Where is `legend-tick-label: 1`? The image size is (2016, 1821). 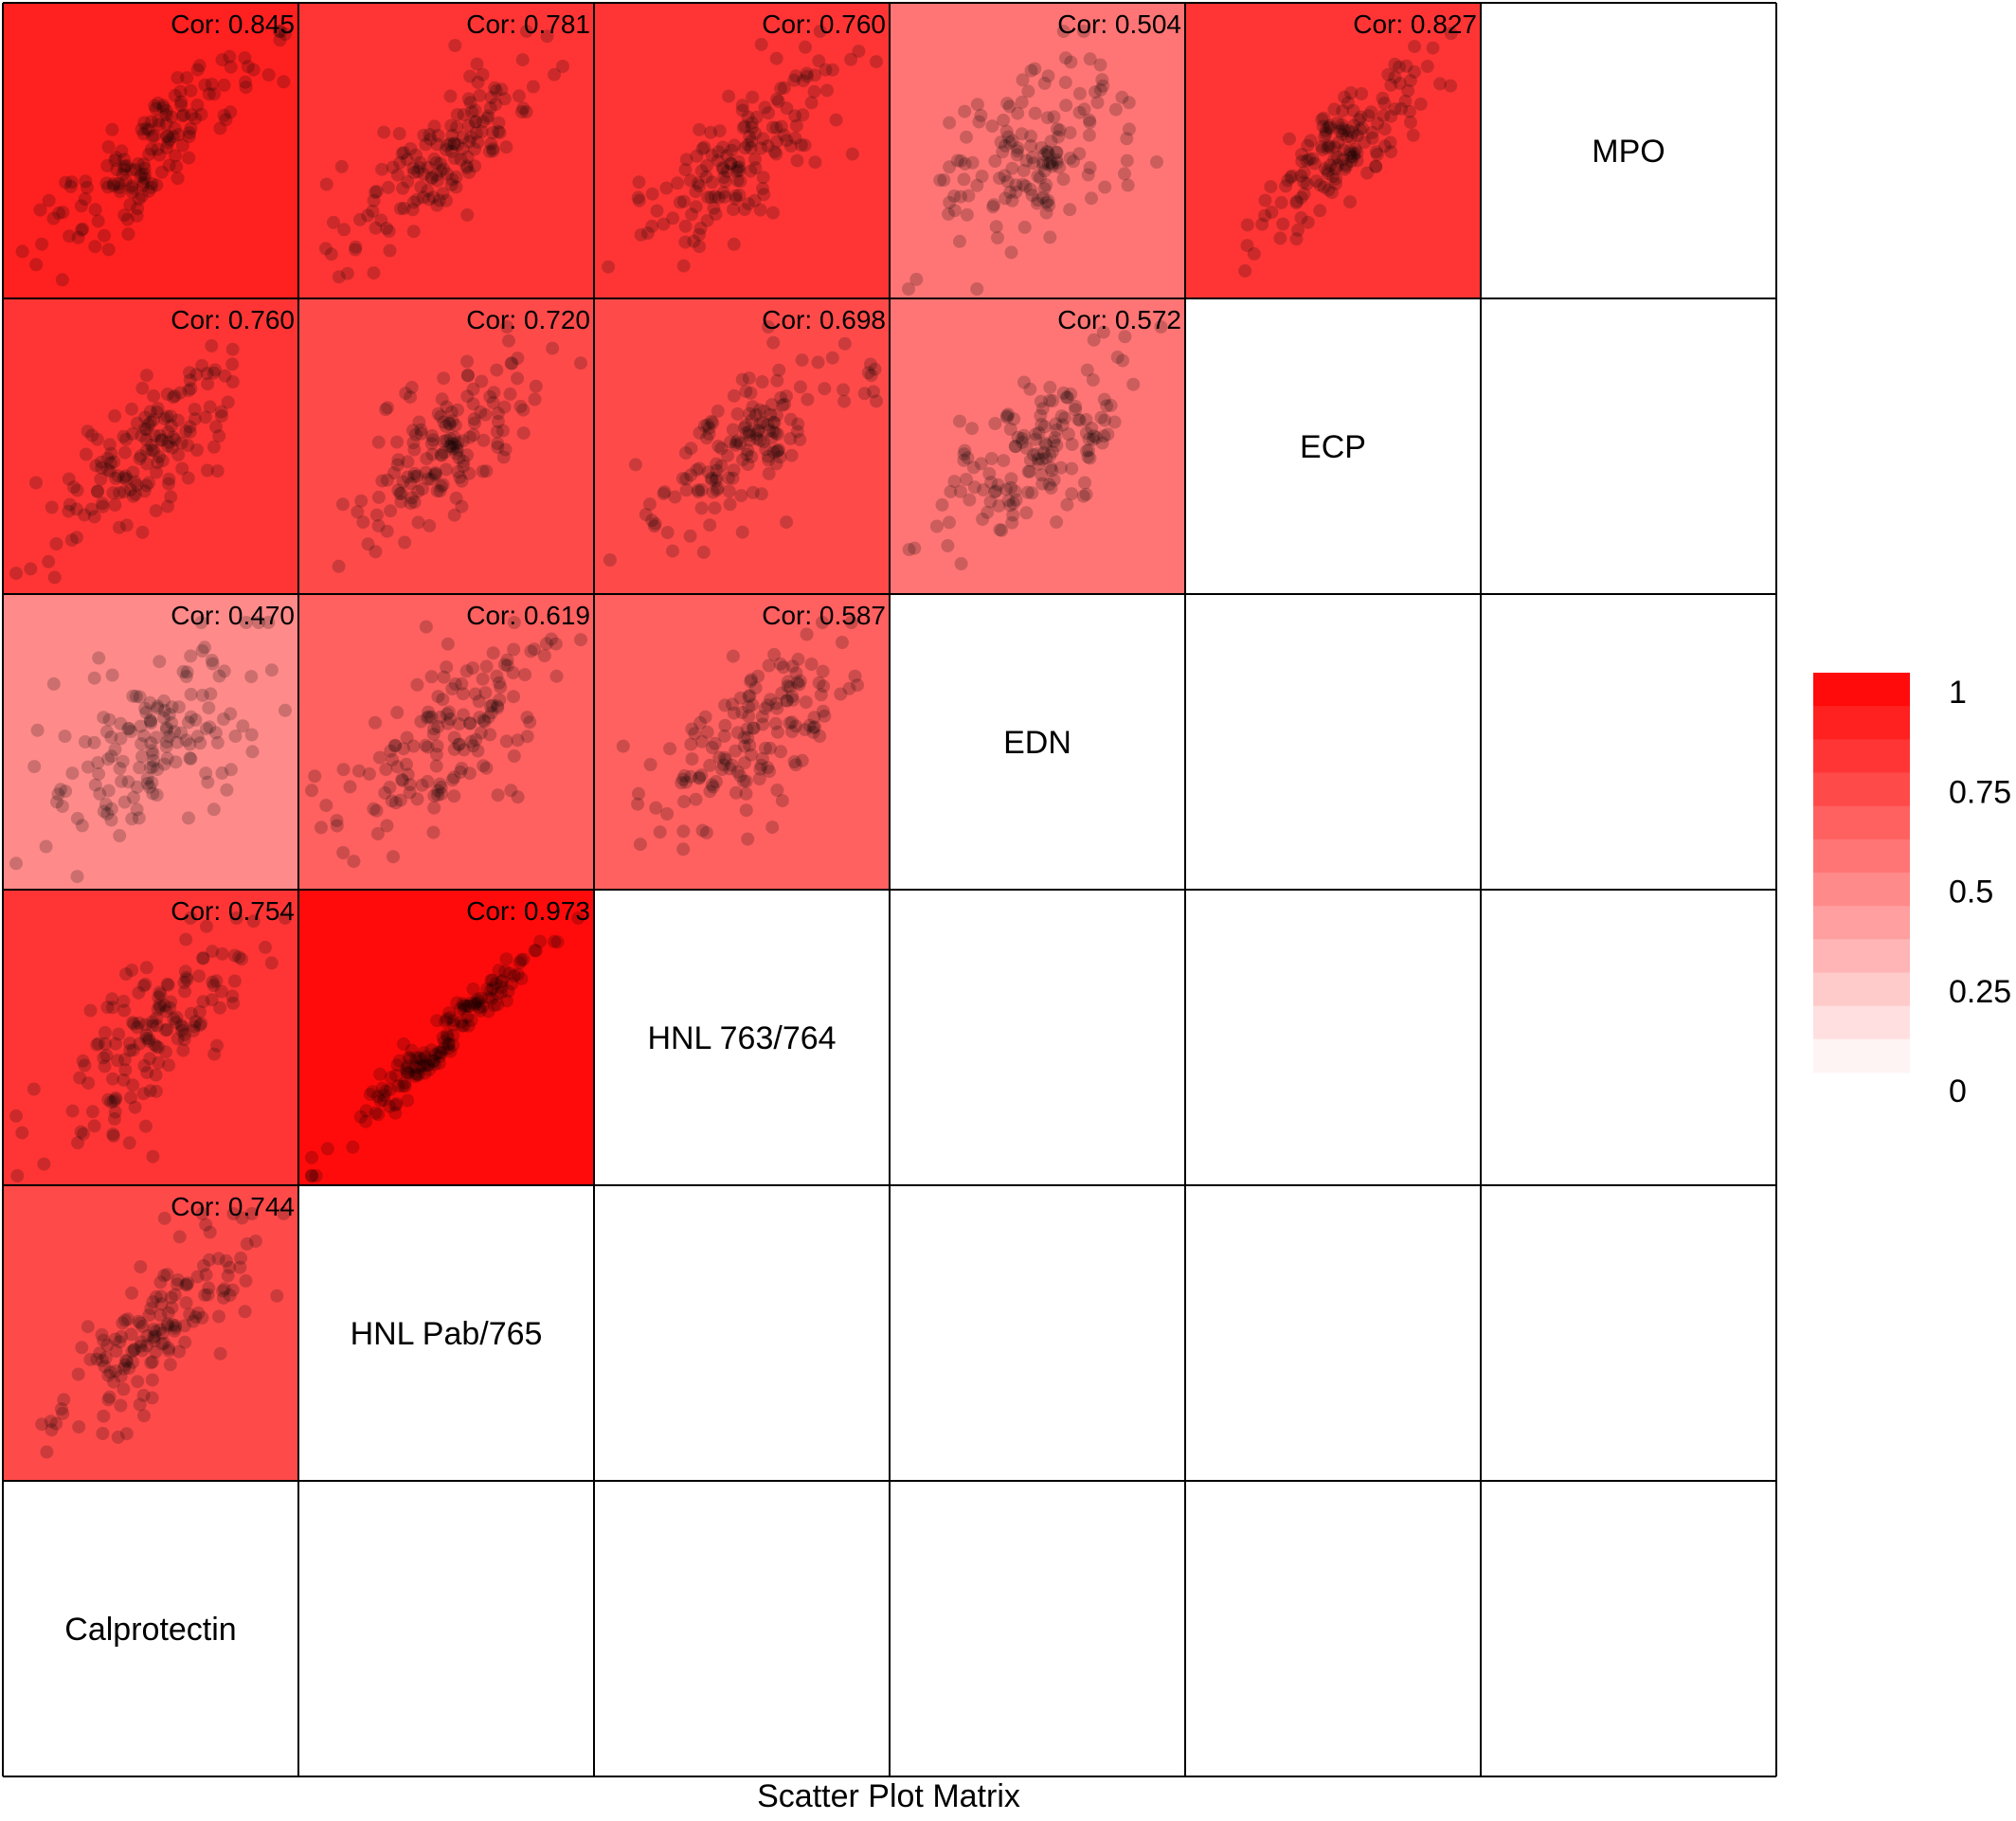 legend-tick-label: 1 is located at coordinates (1958, 693).